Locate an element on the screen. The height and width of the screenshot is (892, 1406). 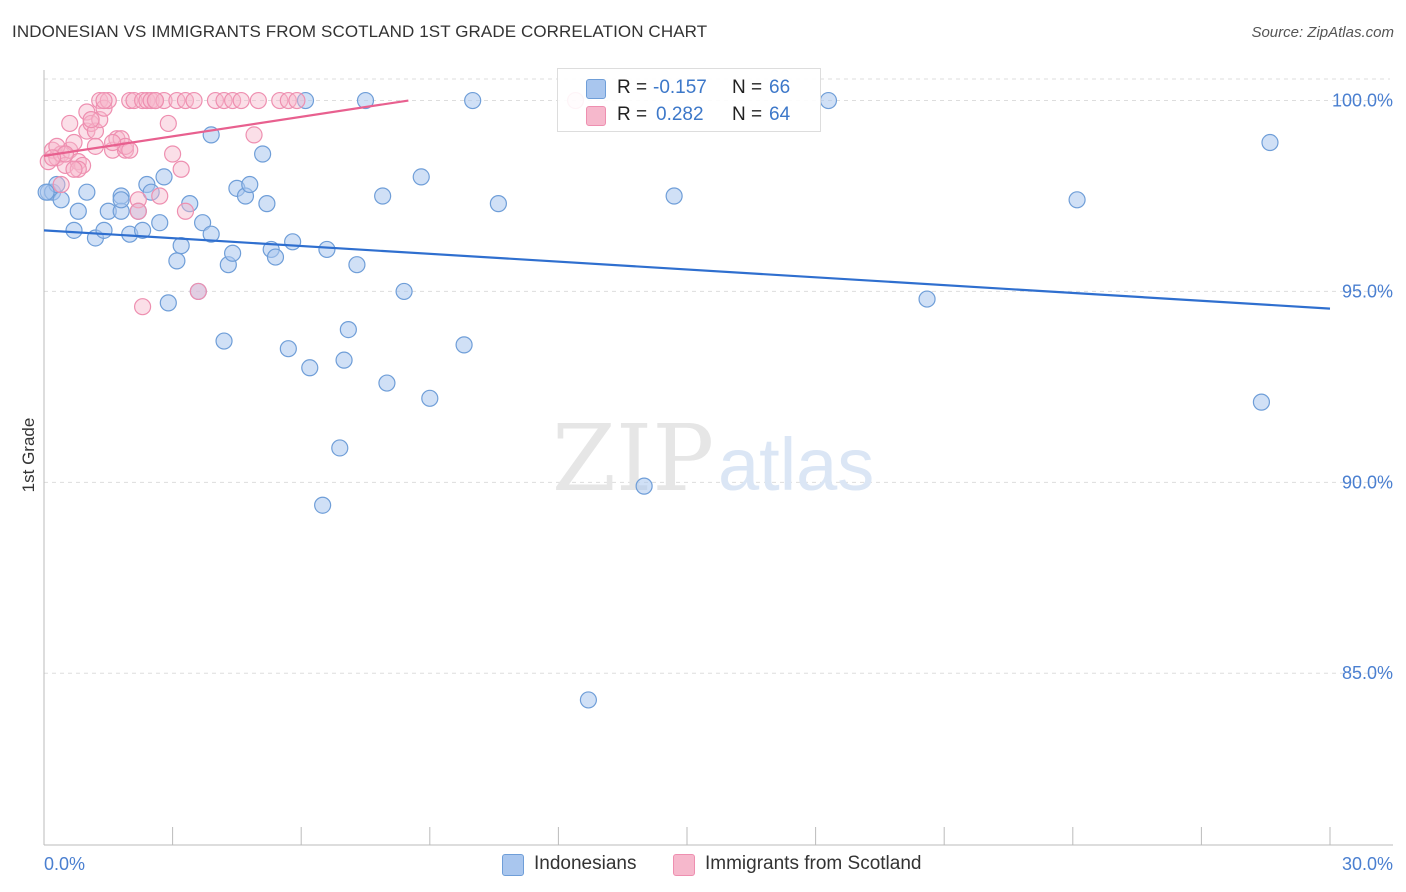
legend-swatch-blue is located at coordinates (596, 89).